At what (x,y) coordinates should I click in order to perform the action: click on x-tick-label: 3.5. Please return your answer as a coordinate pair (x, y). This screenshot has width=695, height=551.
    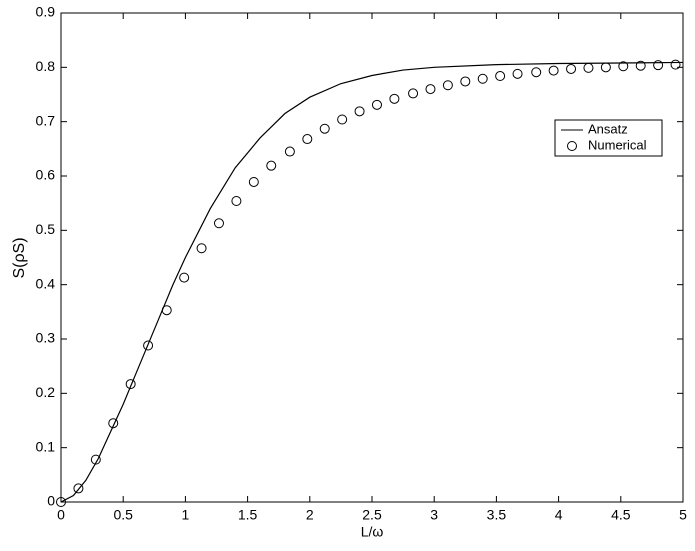
    Looking at the image, I should click on (497, 515).